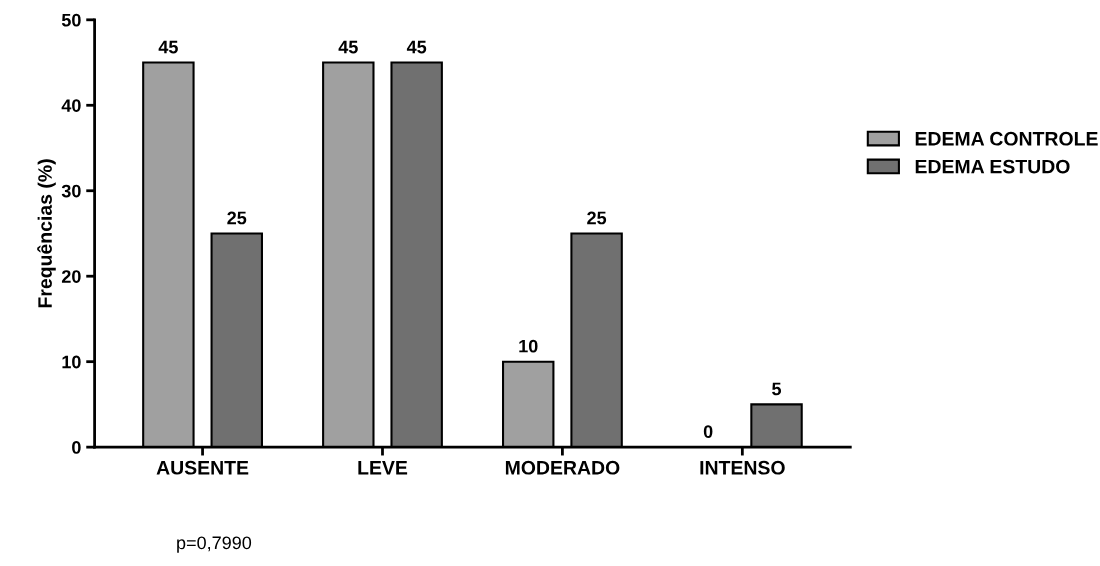  I want to click on y-axis-title: Frequências (%), so click(46, 233).